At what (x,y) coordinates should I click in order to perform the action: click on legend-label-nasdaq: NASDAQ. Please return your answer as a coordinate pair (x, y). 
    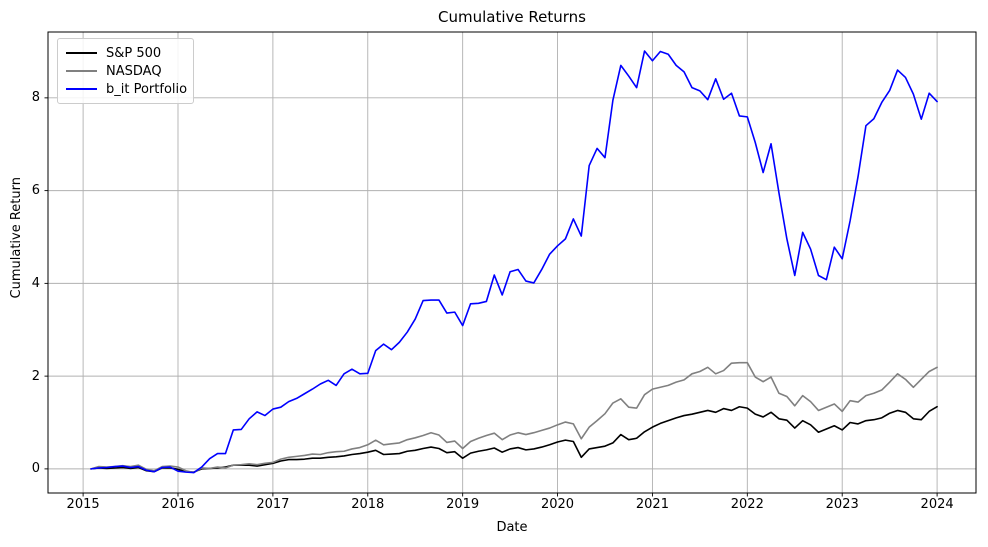
    Looking at the image, I should click on (134, 71).